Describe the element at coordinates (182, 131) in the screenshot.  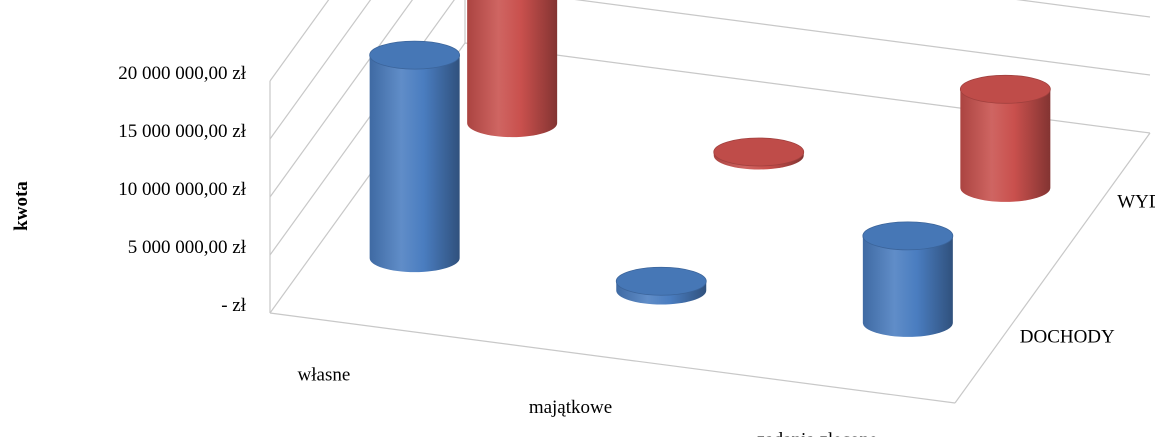
I see `y-tick-label-3: 15 000 000,00 zł` at that location.